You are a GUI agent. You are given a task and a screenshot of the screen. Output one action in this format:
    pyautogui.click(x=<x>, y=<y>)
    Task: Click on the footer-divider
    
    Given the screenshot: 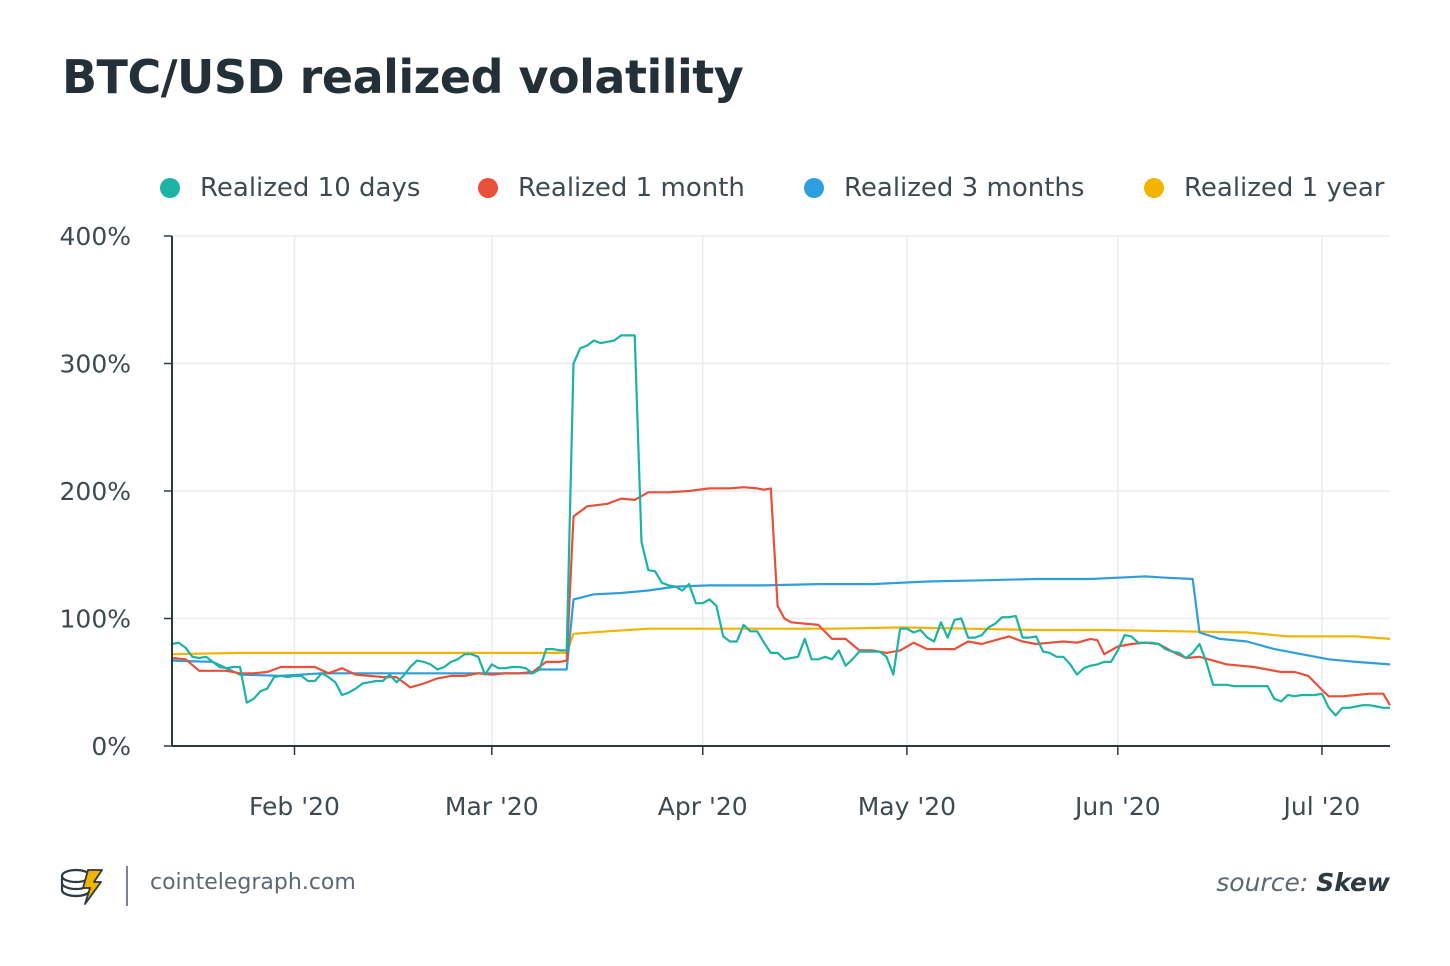 What is the action you would take?
    pyautogui.click(x=127, y=886)
    